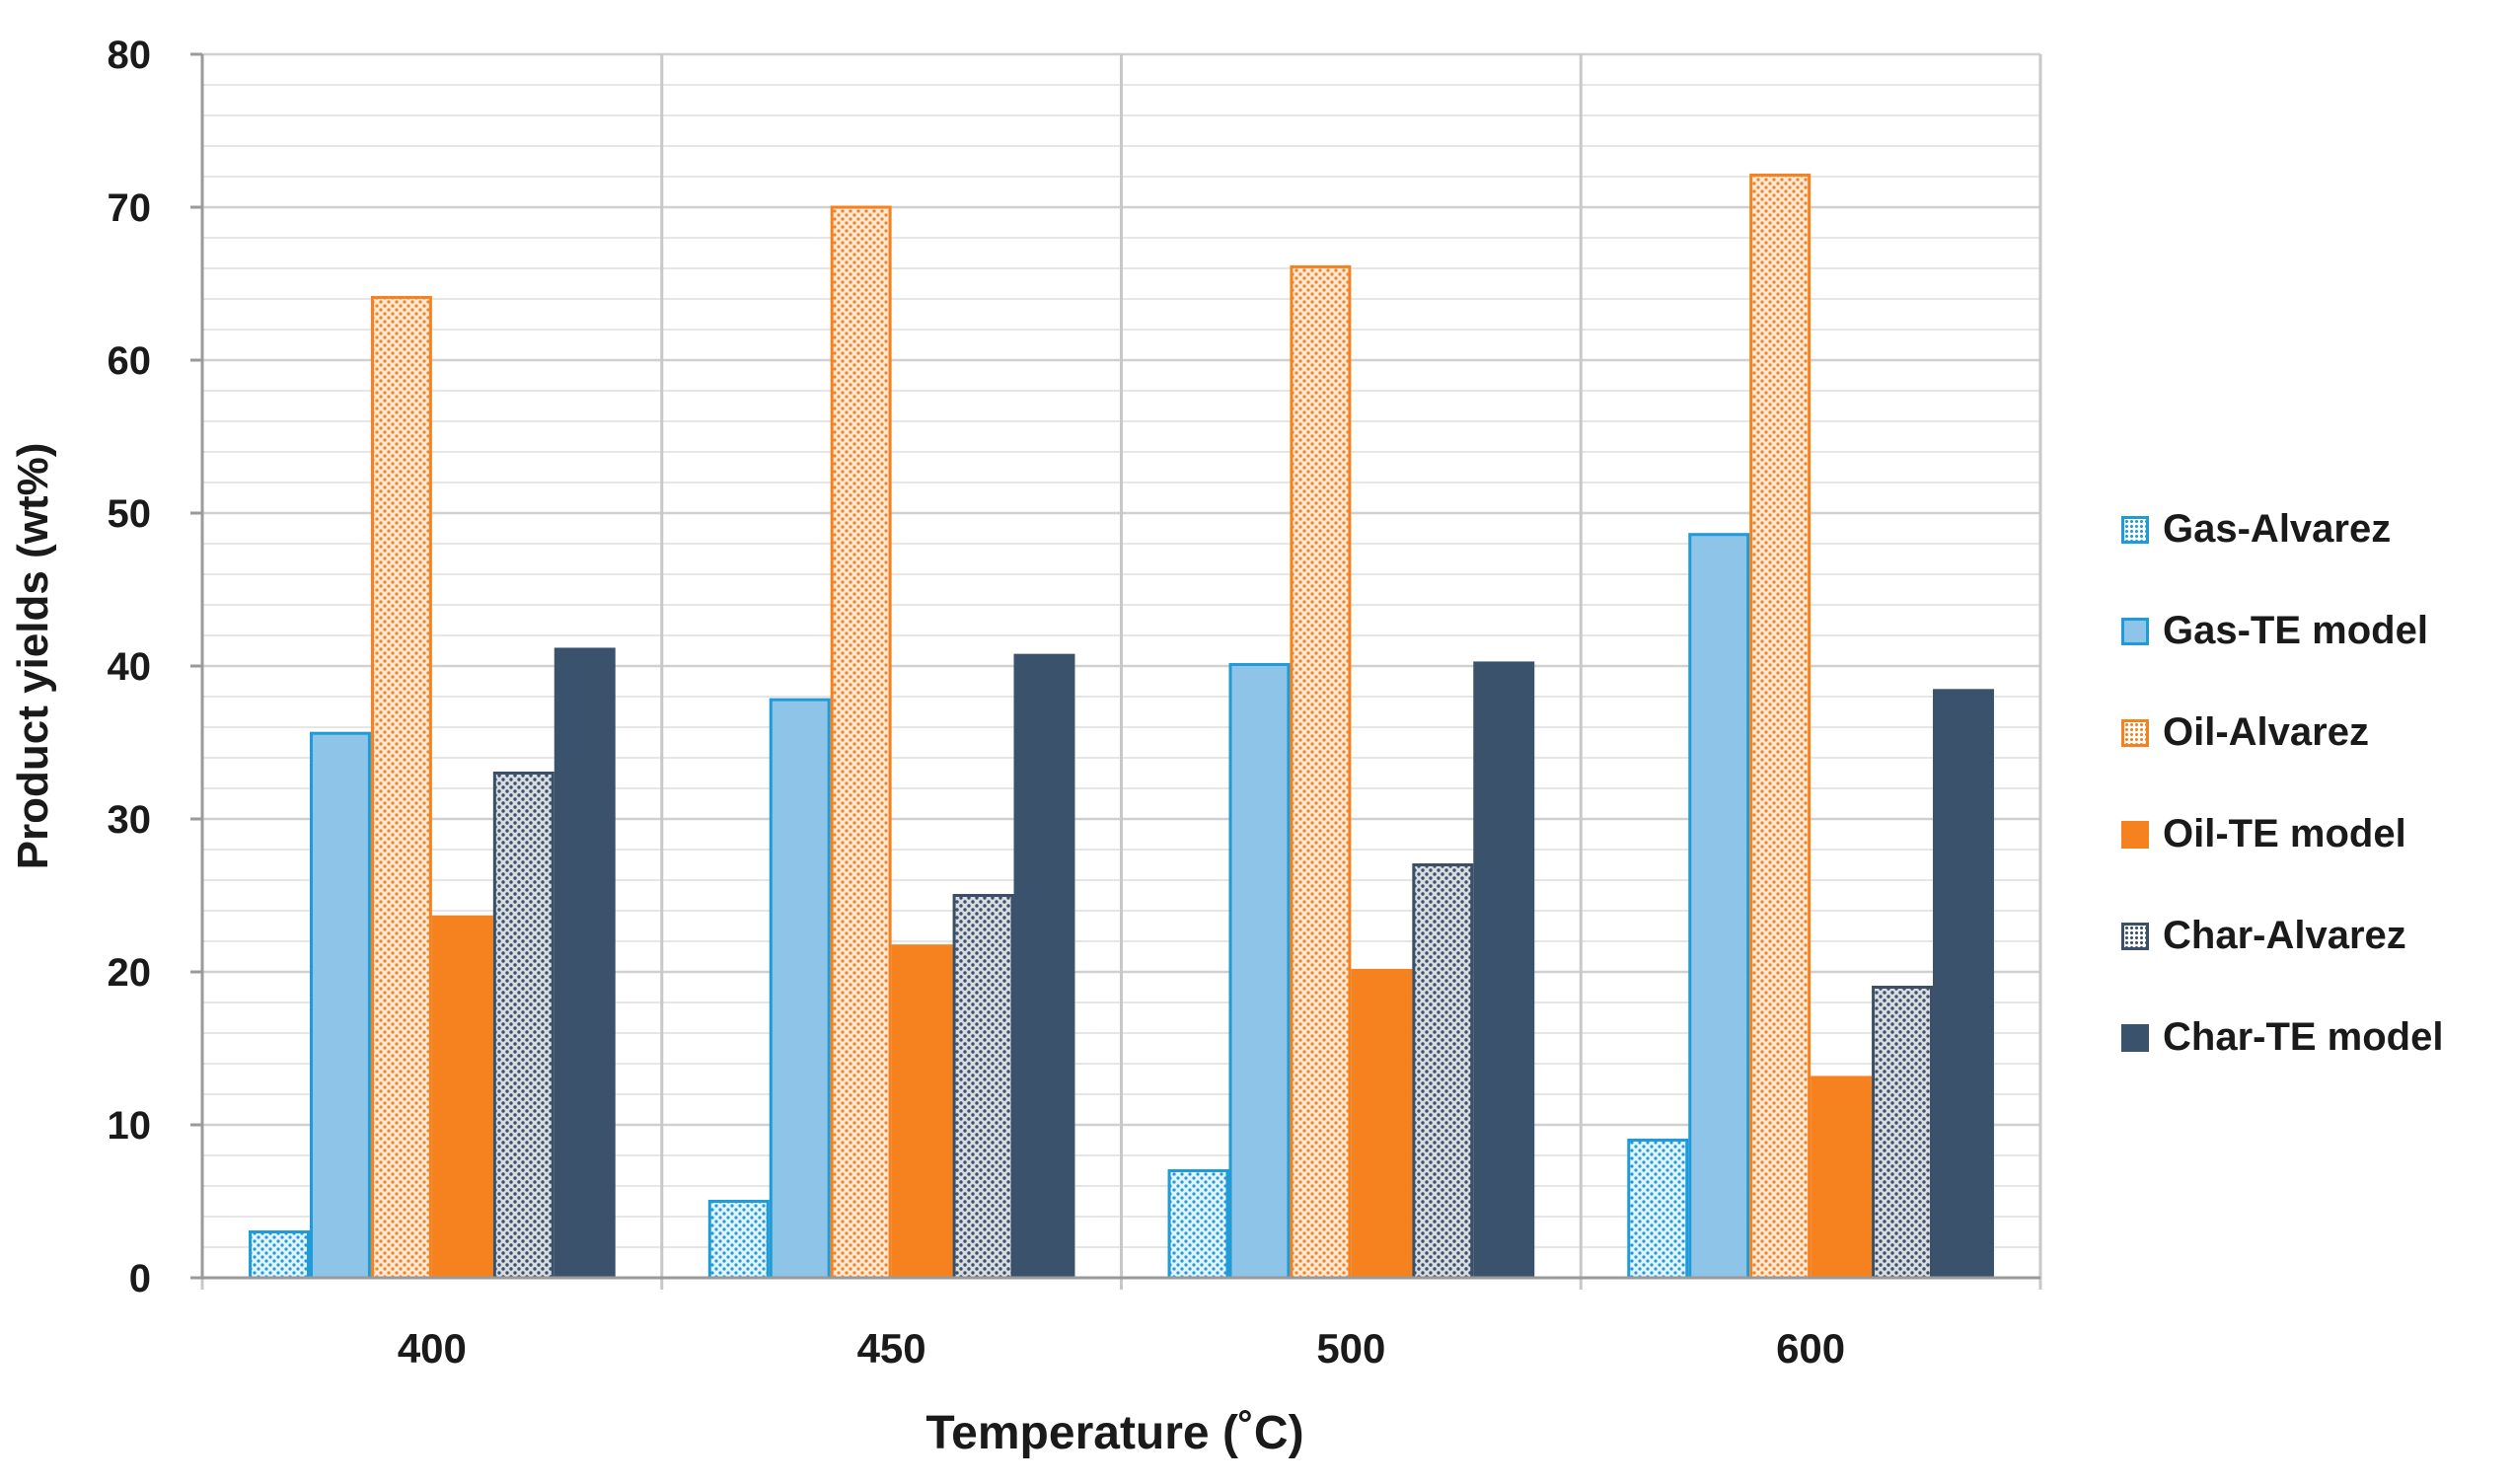 The image size is (2514, 1484). I want to click on x-tick-label: 500, so click(1350, 1348).